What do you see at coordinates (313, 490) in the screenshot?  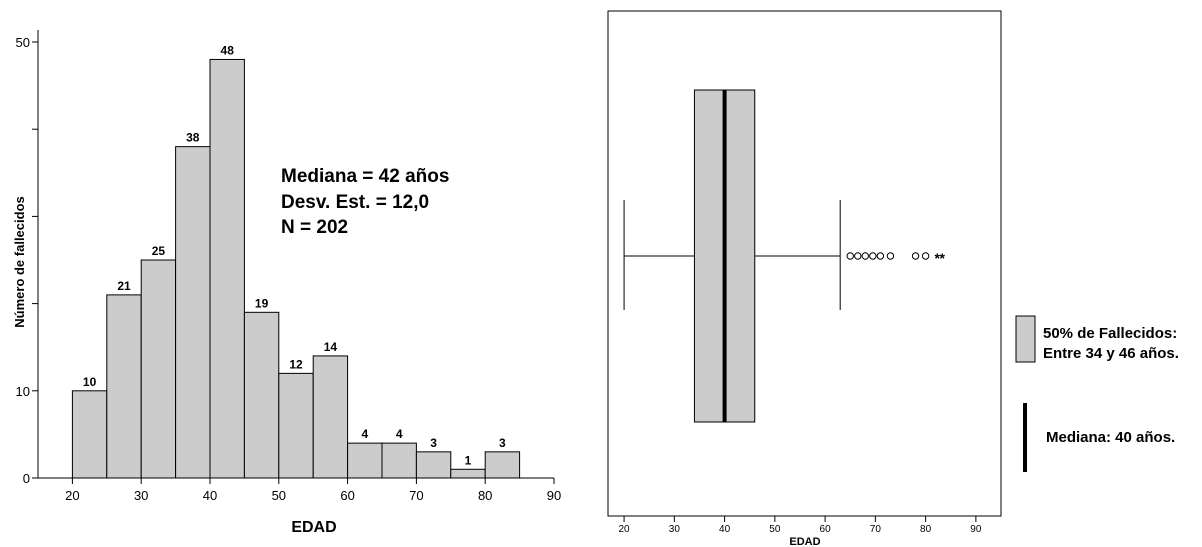 I see `hist-x-ticks: 20 30 40 50 60 70 80 90` at bounding box center [313, 490].